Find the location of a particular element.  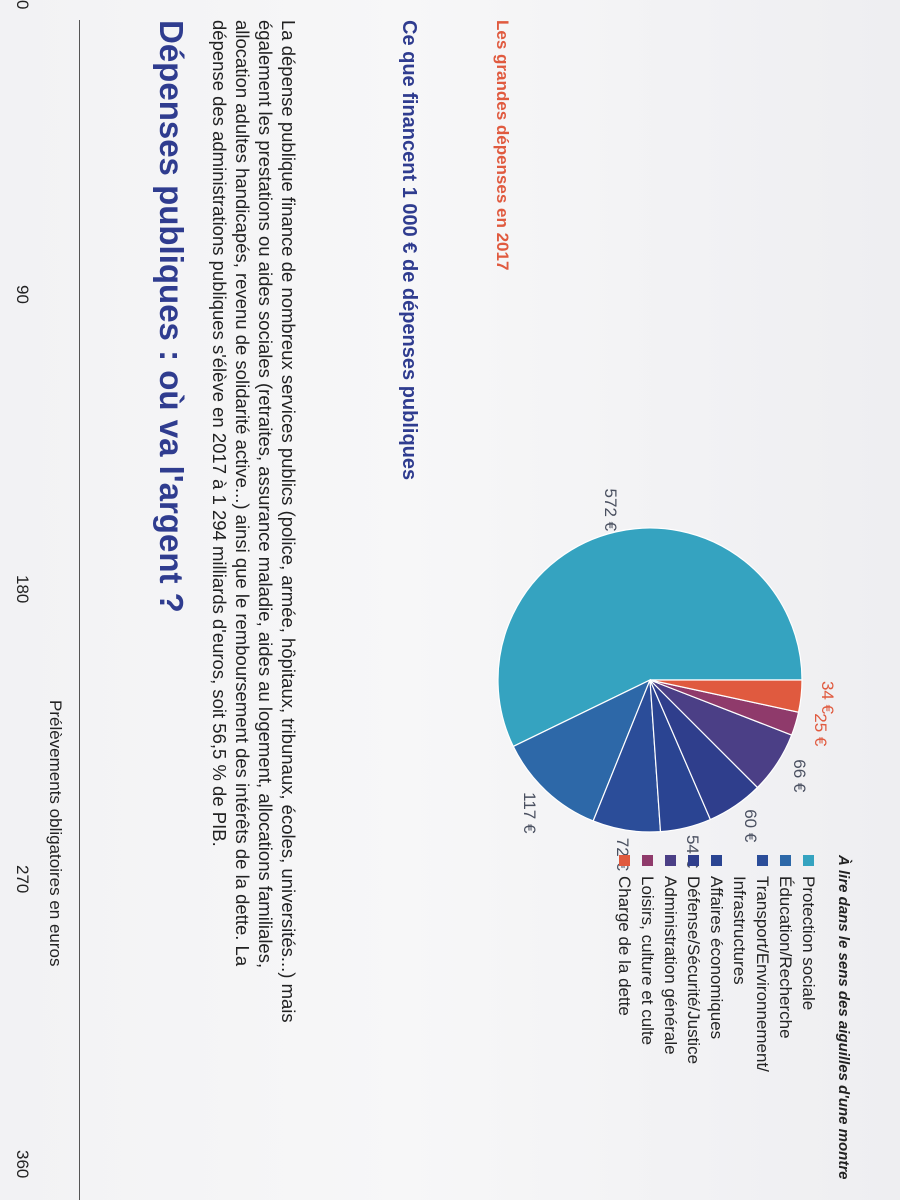

pie-label-charge-de-la-dette: 34 € is located at coordinates (827, 697).